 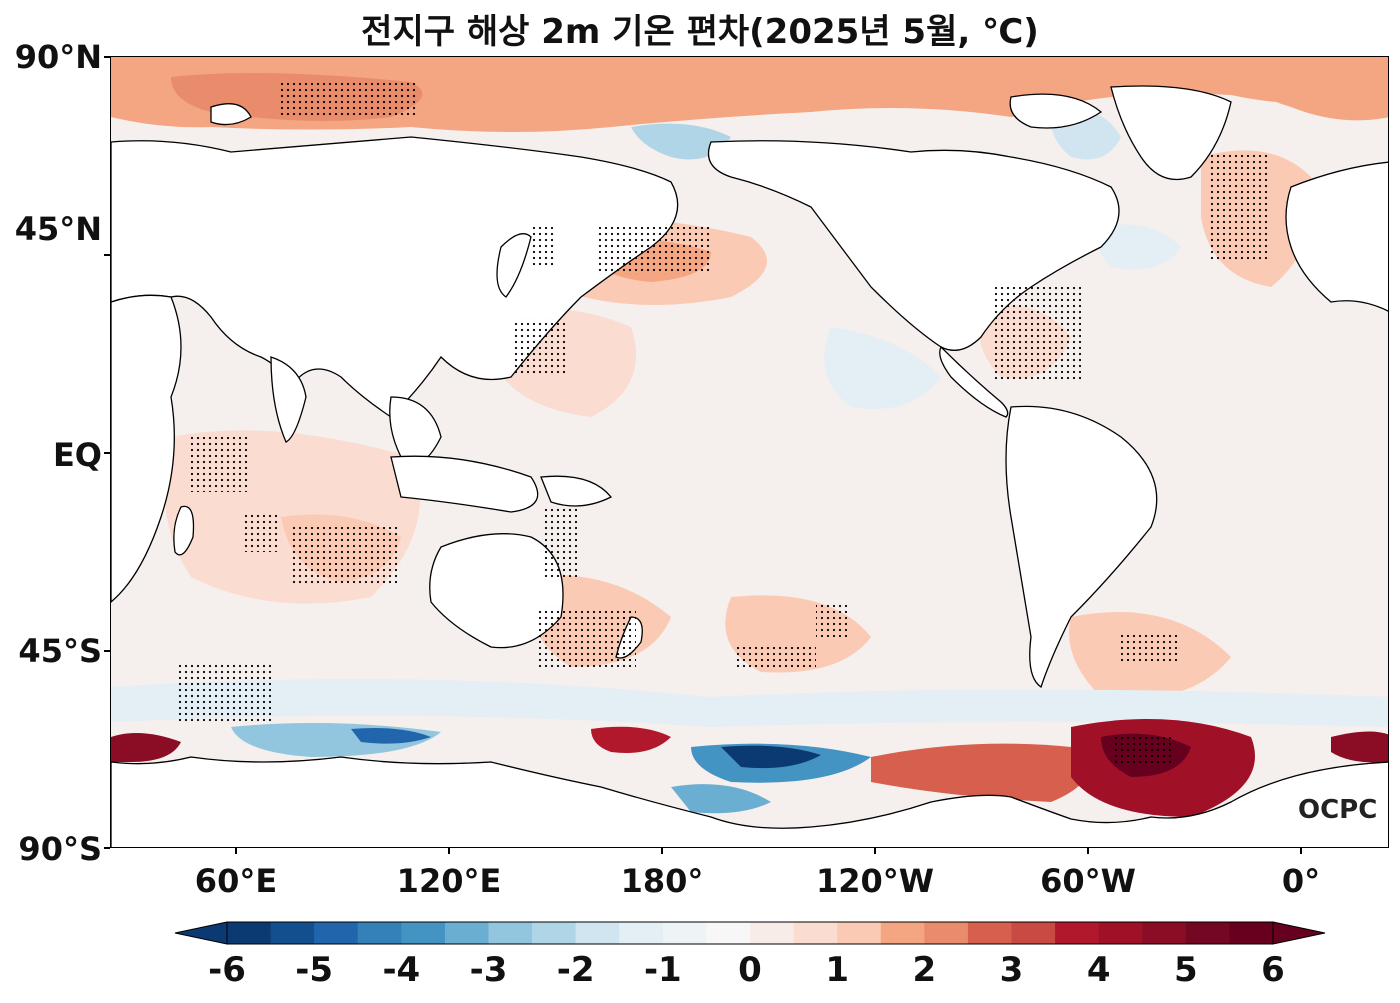 What do you see at coordinates (1056, 111) in the screenshot?
I see `land-arctic-islands` at bounding box center [1056, 111].